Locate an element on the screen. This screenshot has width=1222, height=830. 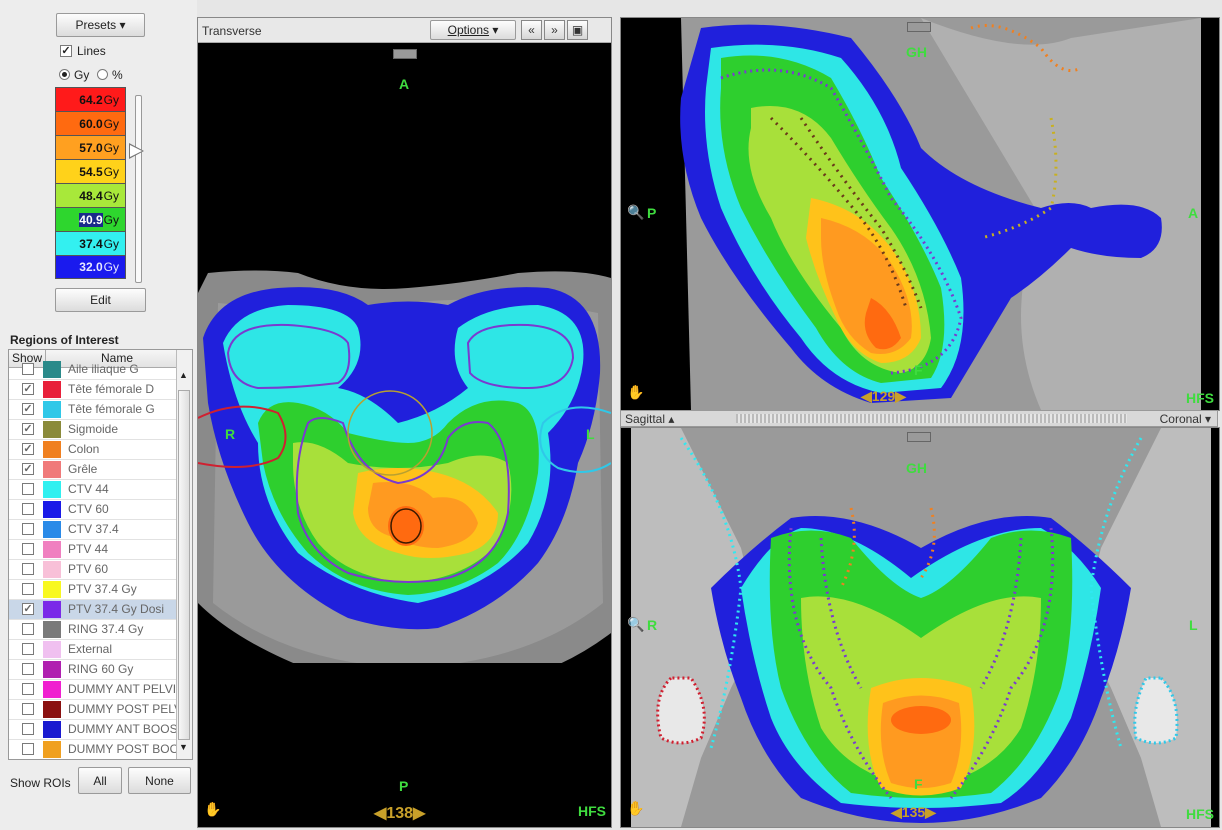
roi-name: CTV 44 is located at coordinates (88, 489).